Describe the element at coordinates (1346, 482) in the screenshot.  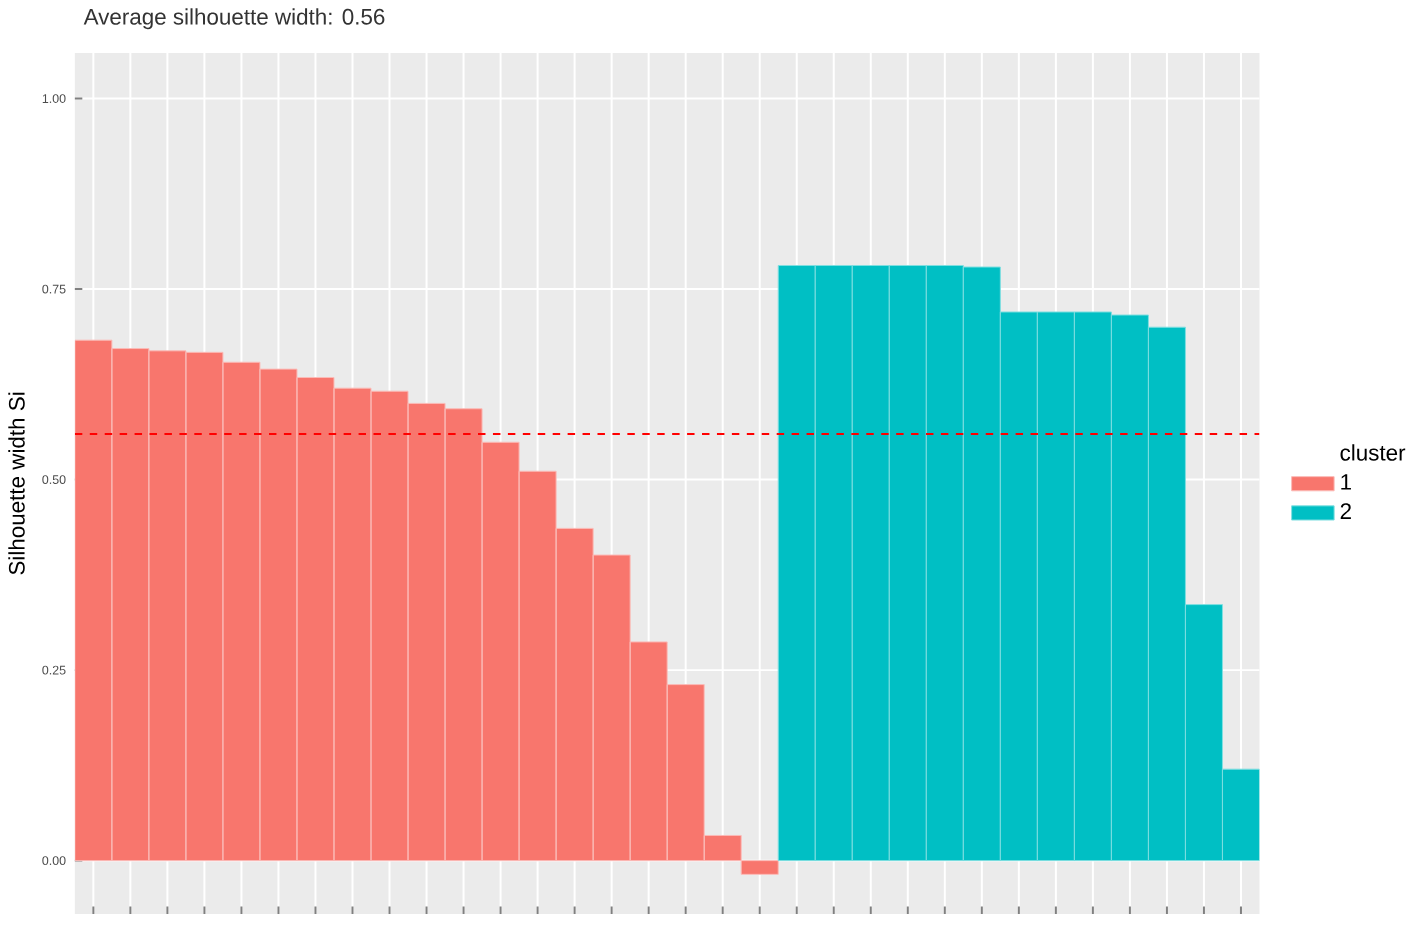
I see `legend-label: 1` at that location.